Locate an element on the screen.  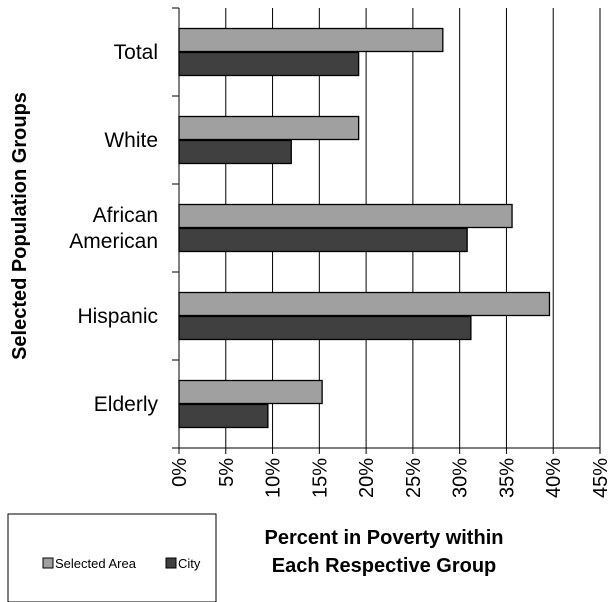
x-tick-label: 45% is located at coordinates (601, 478).